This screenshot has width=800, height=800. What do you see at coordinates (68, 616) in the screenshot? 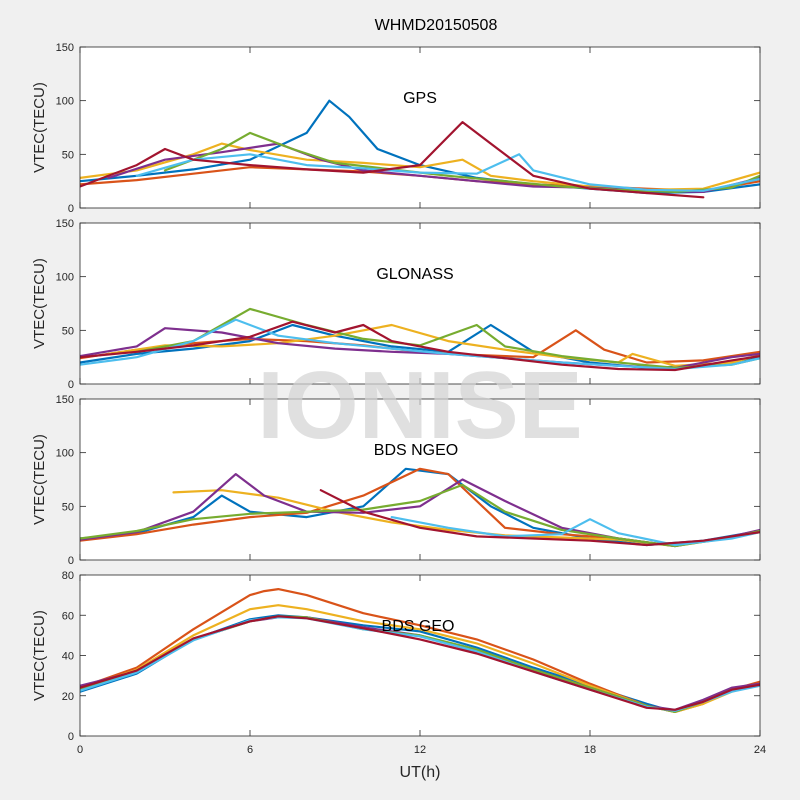
I see `y-tick-label: 60` at bounding box center [68, 616].